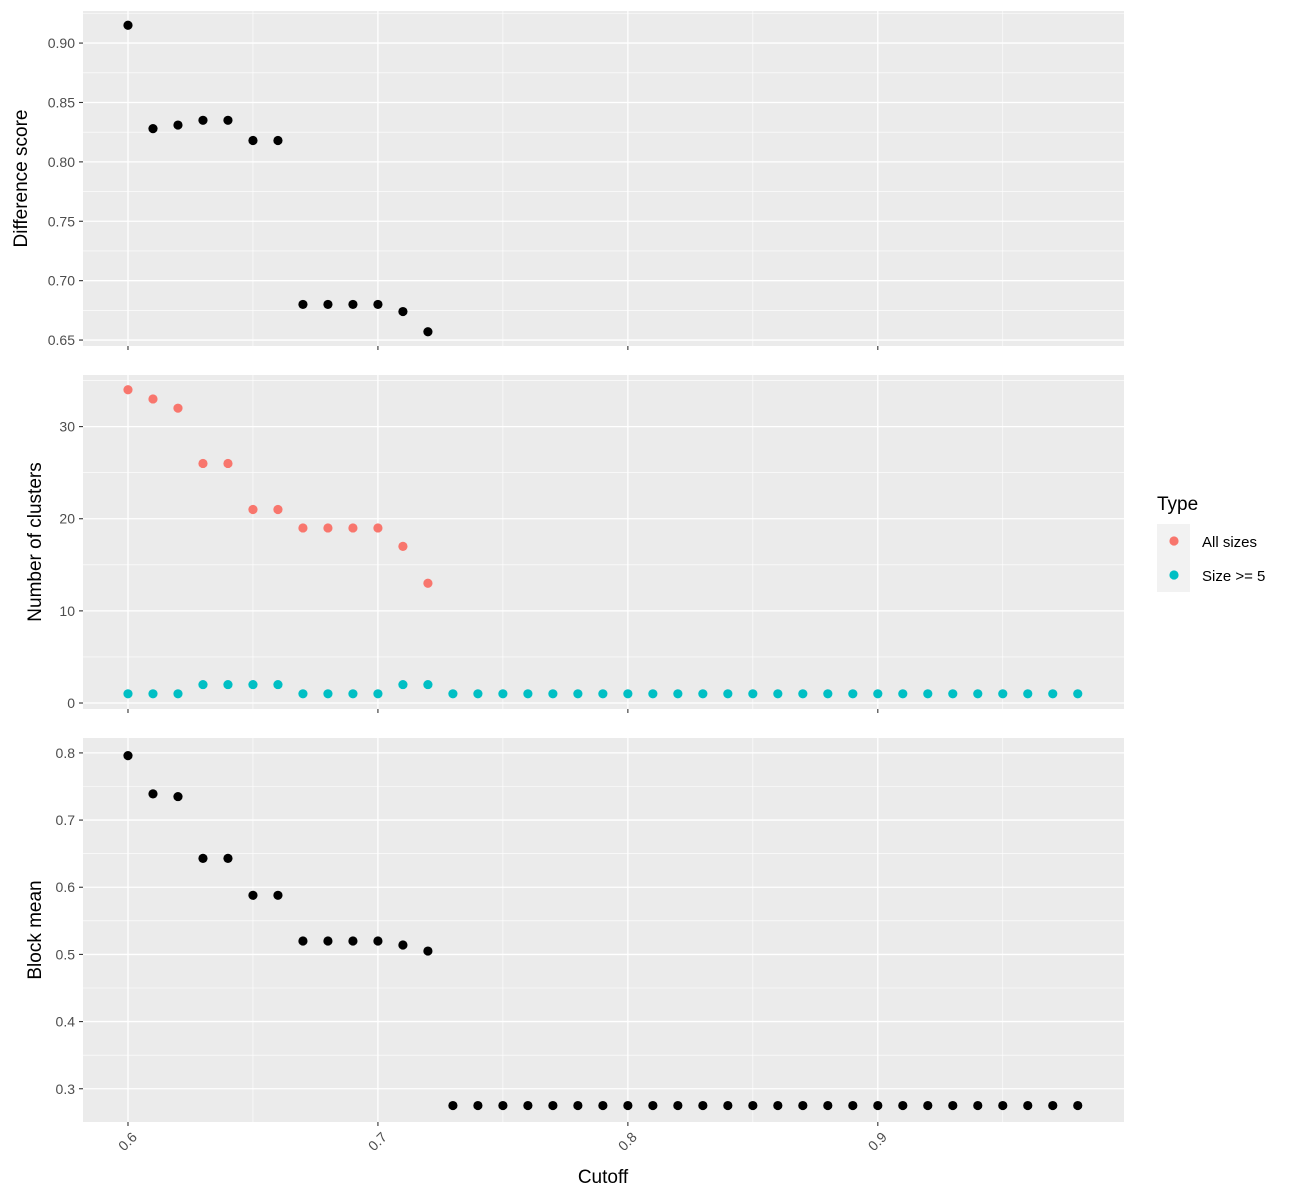 The height and width of the screenshot is (1200, 1300). I want to click on legend: Type All sizes Size >= 5, so click(1211, 543).